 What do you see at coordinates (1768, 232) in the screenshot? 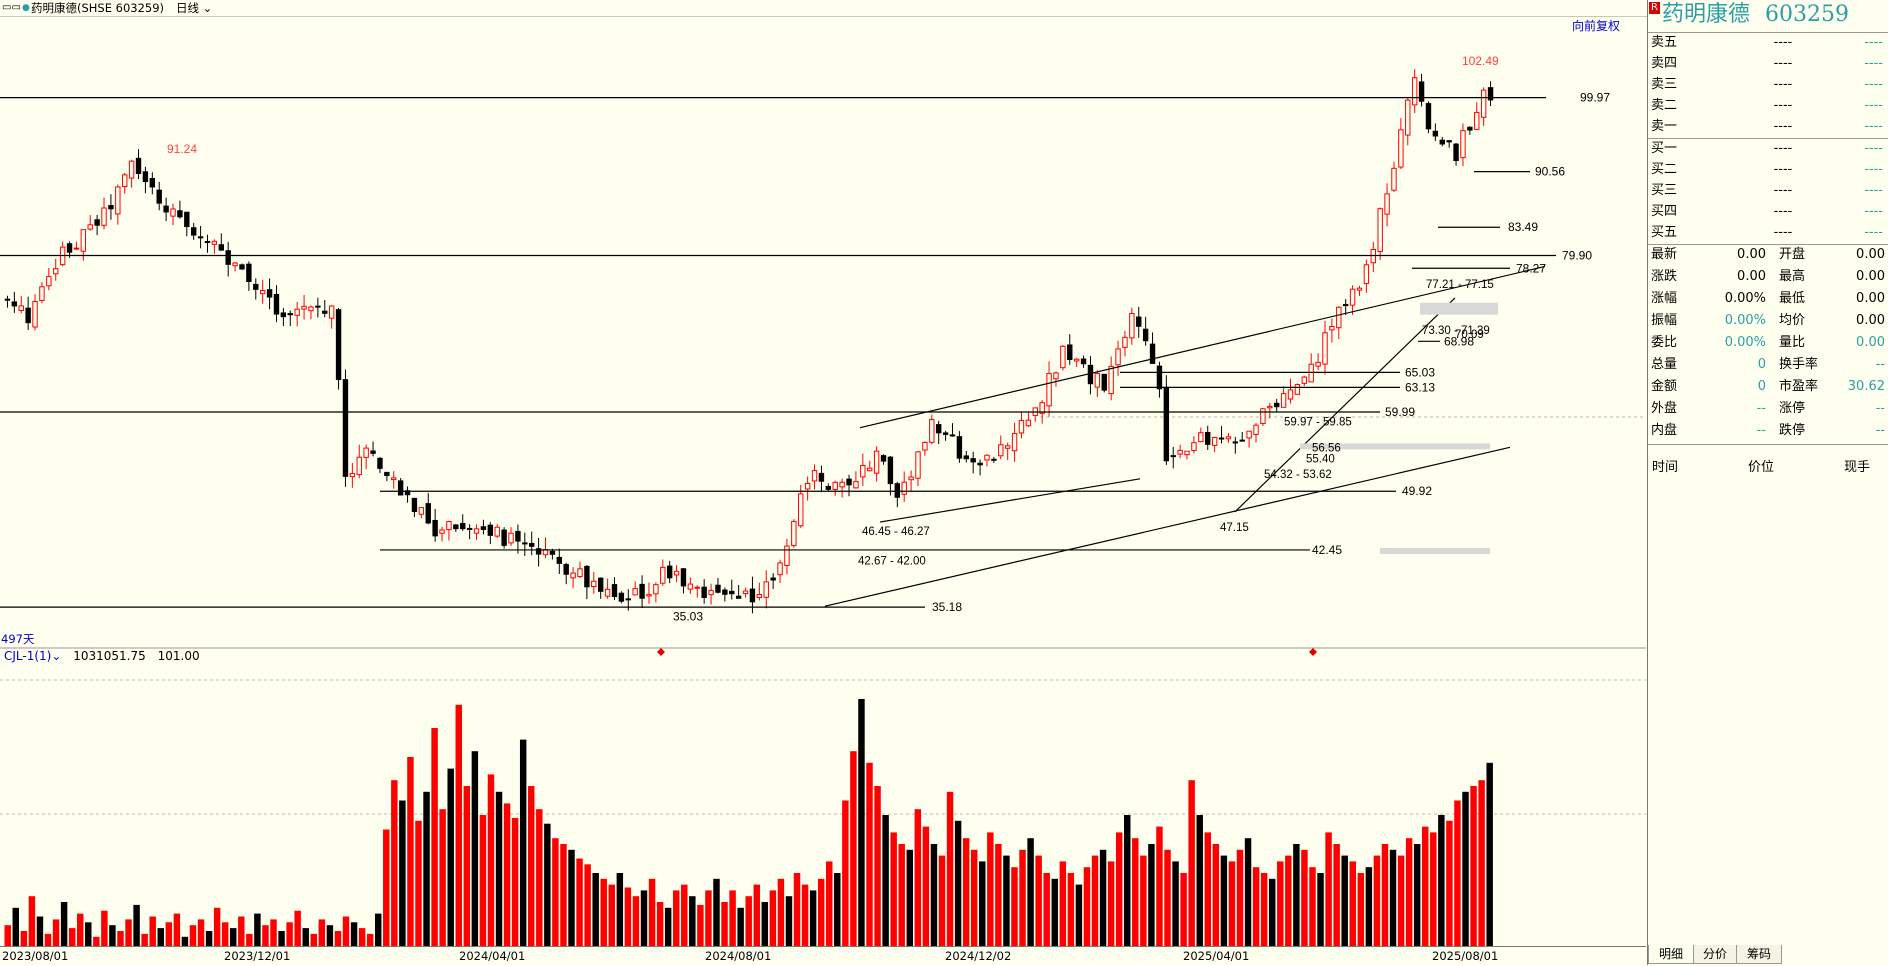
I see `order-book-row: 买五 ---- ----` at bounding box center [1768, 232].